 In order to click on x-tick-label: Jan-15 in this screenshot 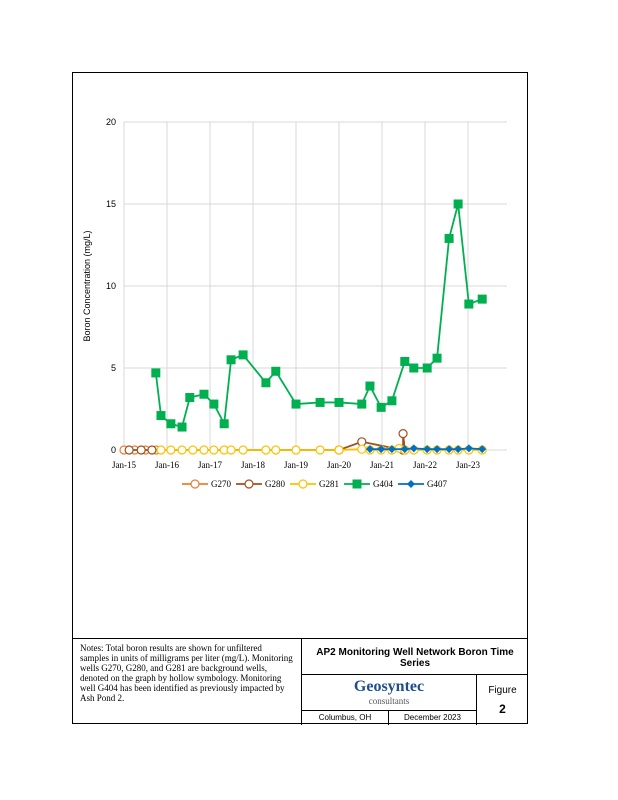, I will do `click(124, 465)`.